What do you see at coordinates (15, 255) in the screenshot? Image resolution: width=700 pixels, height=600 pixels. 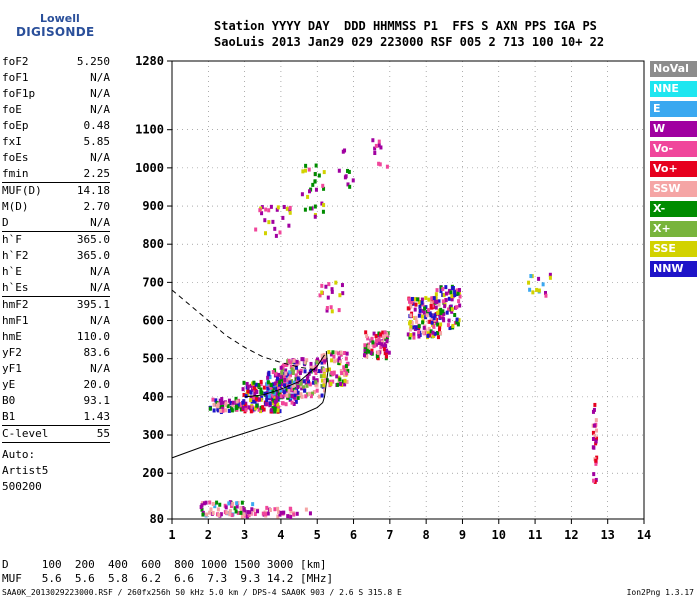 I see `param-name: h`F2` at bounding box center [15, 255].